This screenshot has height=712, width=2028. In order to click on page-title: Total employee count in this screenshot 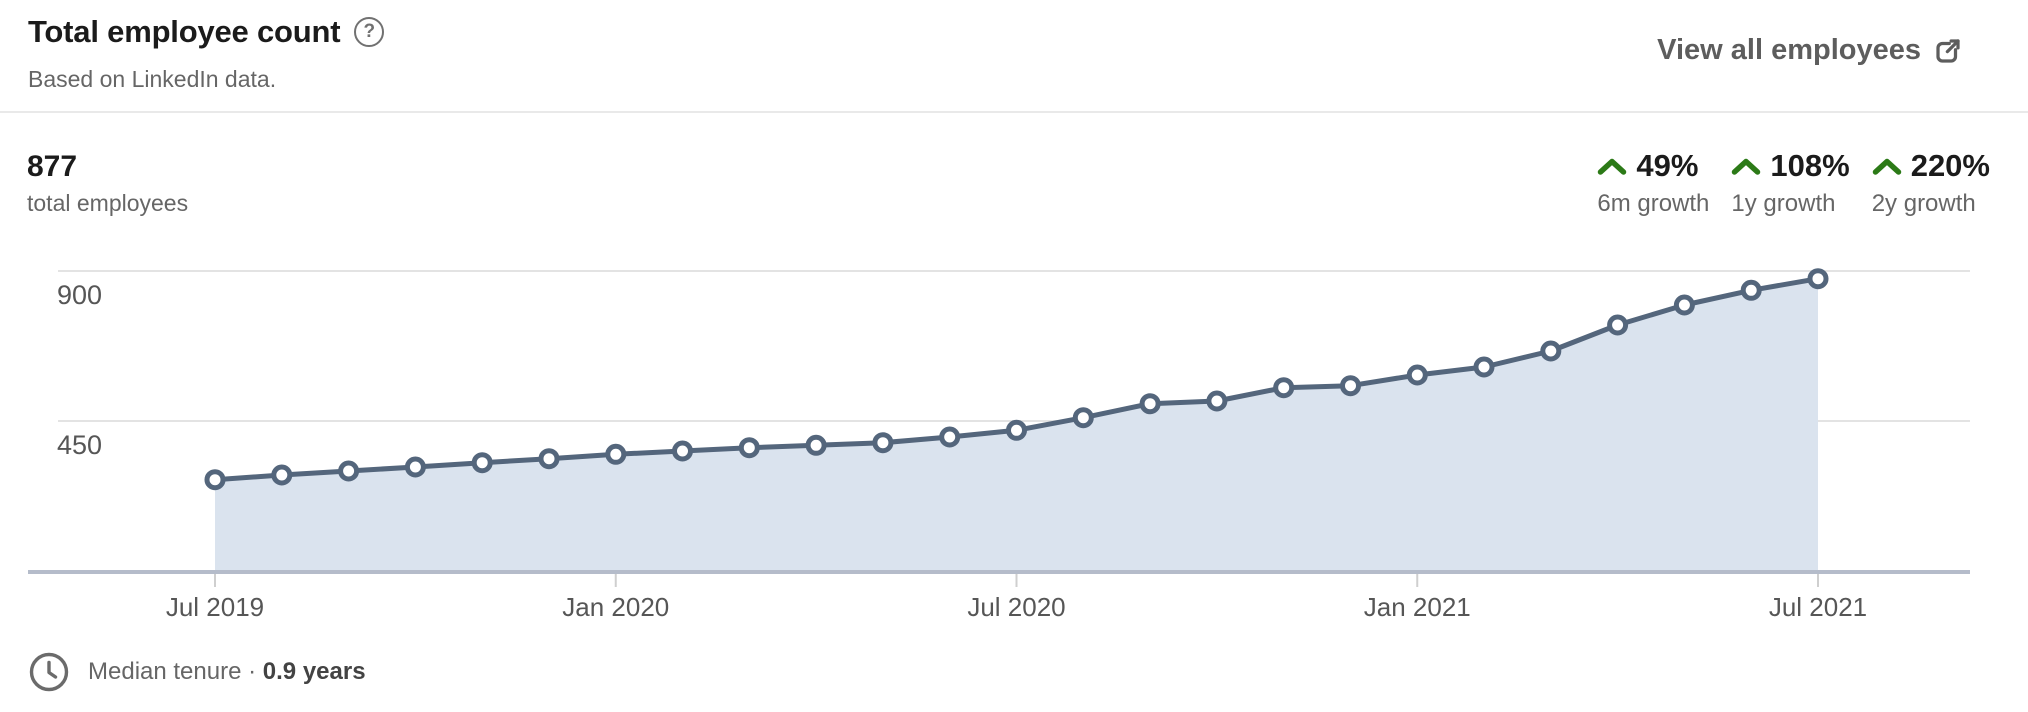, I will do `click(184, 31)`.